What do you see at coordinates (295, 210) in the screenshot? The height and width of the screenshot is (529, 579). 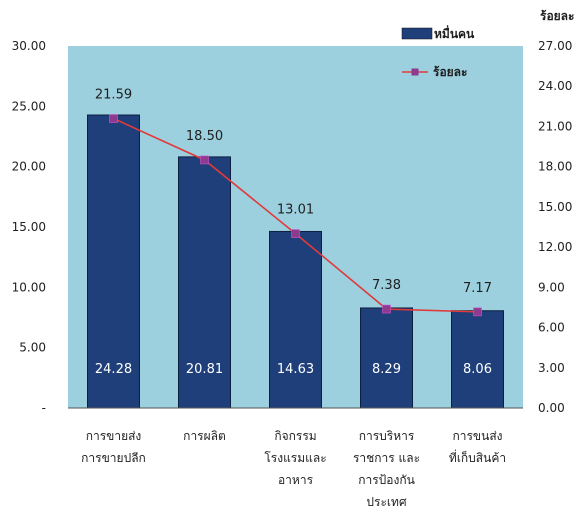 I see `line-value-label: 13.01` at bounding box center [295, 210].